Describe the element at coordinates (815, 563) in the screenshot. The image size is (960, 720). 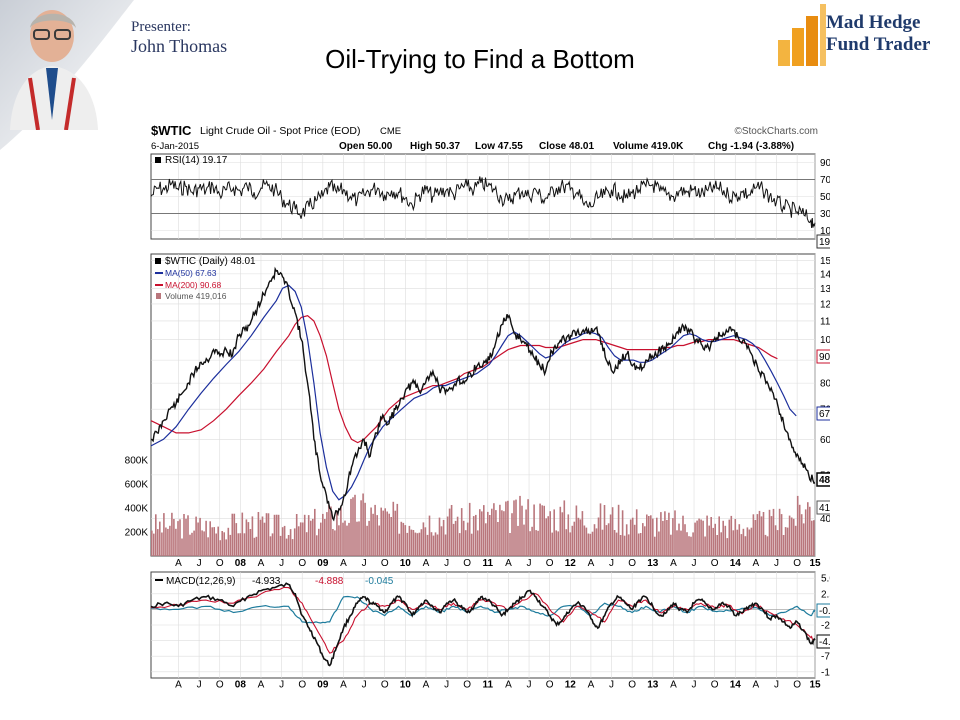
I see `x-tick-label: 15` at that location.